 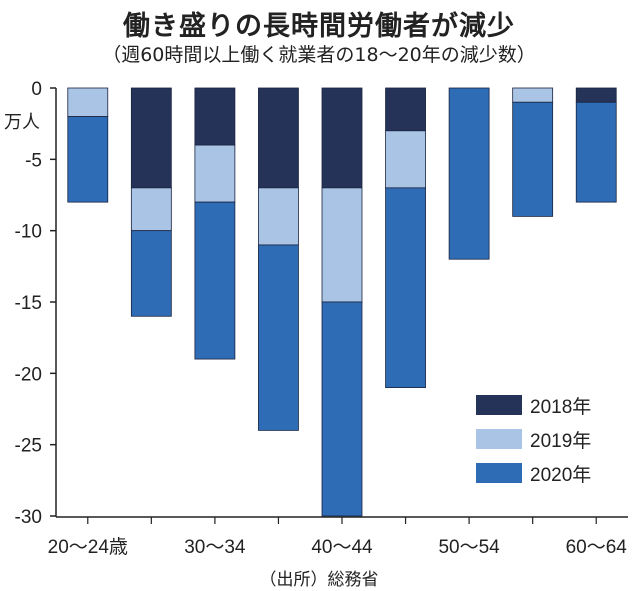 I want to click on y-tick-label: -20, so click(x=28, y=374).